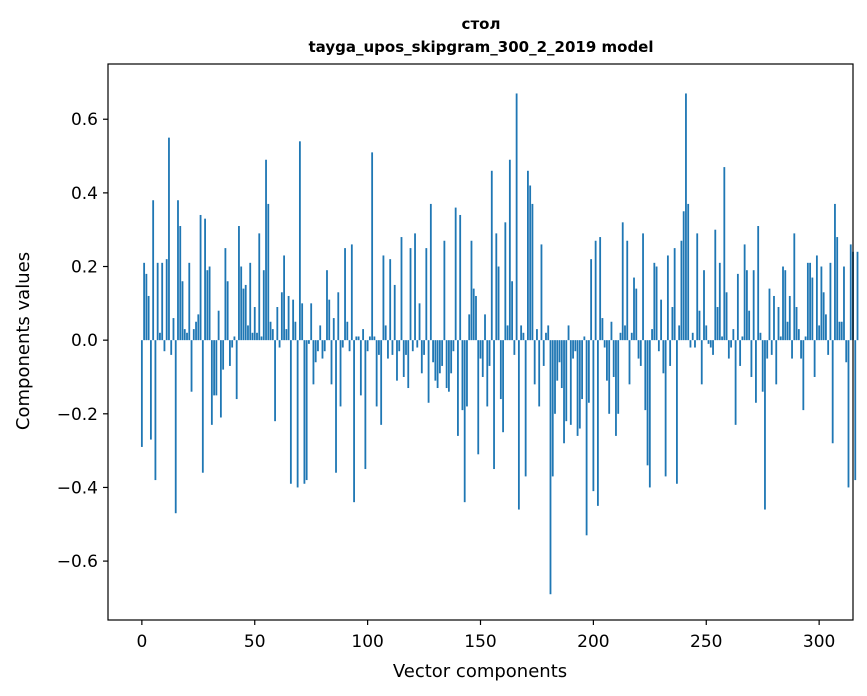  I want to click on x-axis-label: Vector components, so click(480, 671).